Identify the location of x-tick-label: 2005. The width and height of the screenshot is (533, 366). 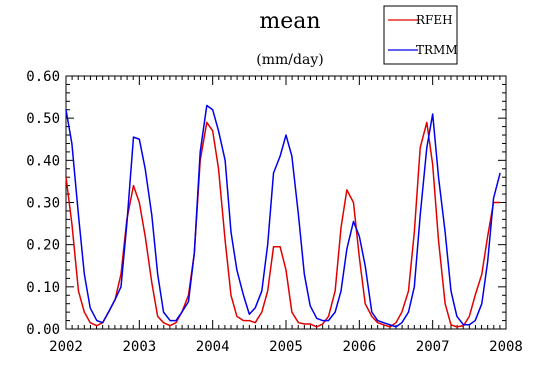
(286, 347).